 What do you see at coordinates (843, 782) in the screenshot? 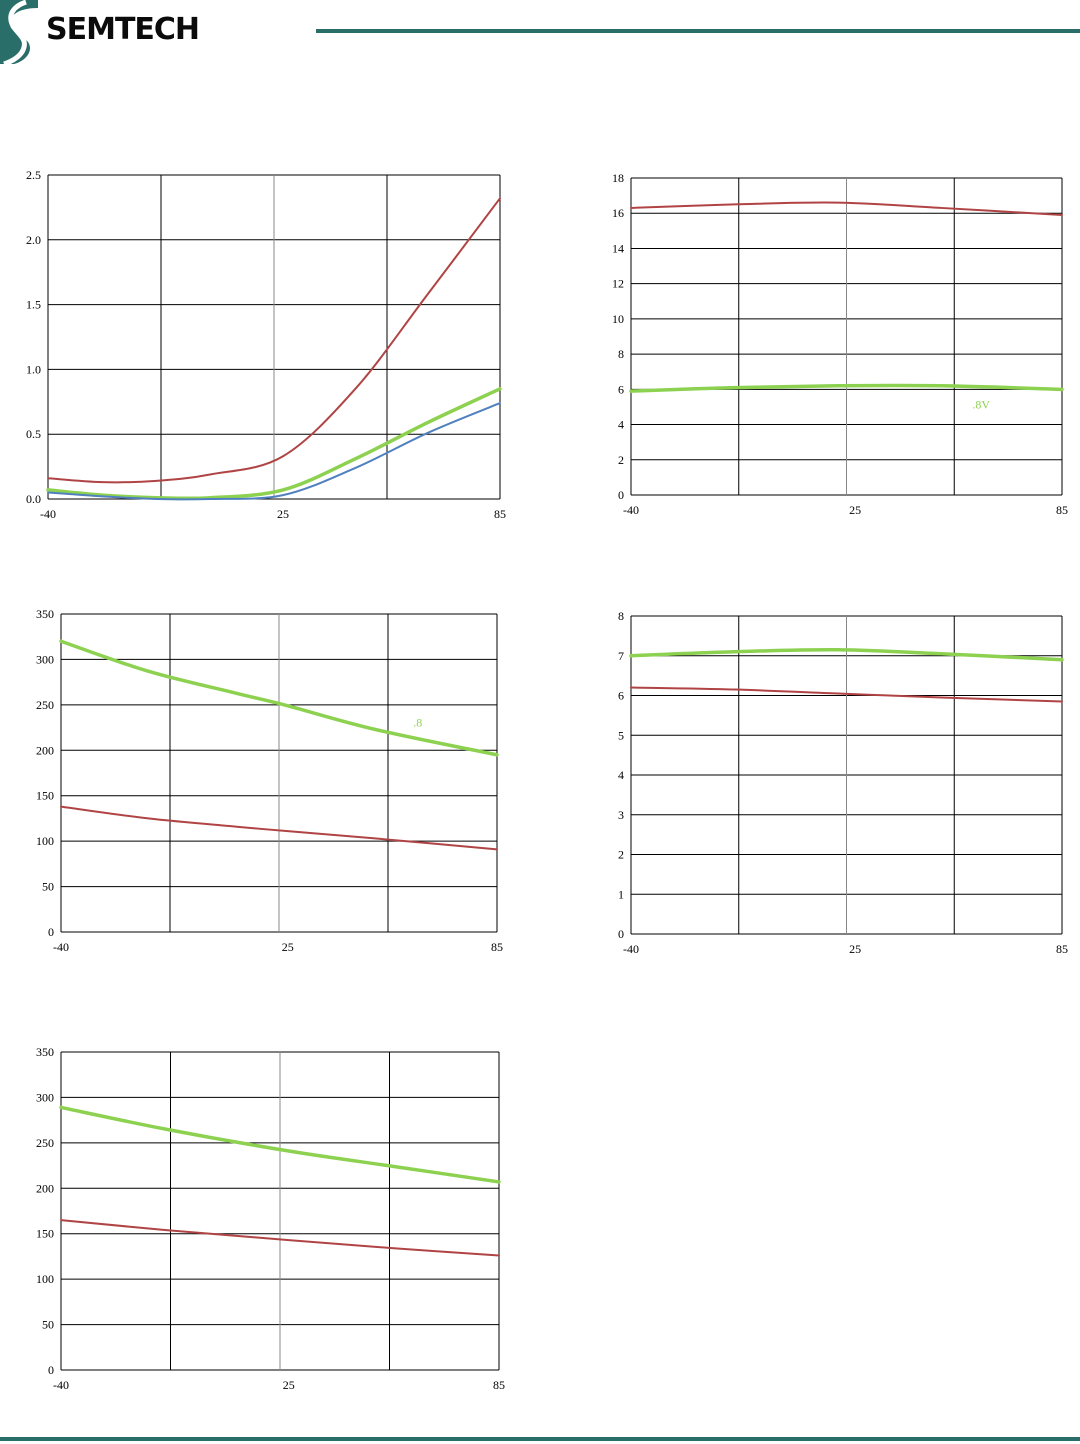
I see `chart-4: 0 1 2 3 4 5 6 7 8 -40 25 85` at bounding box center [843, 782].